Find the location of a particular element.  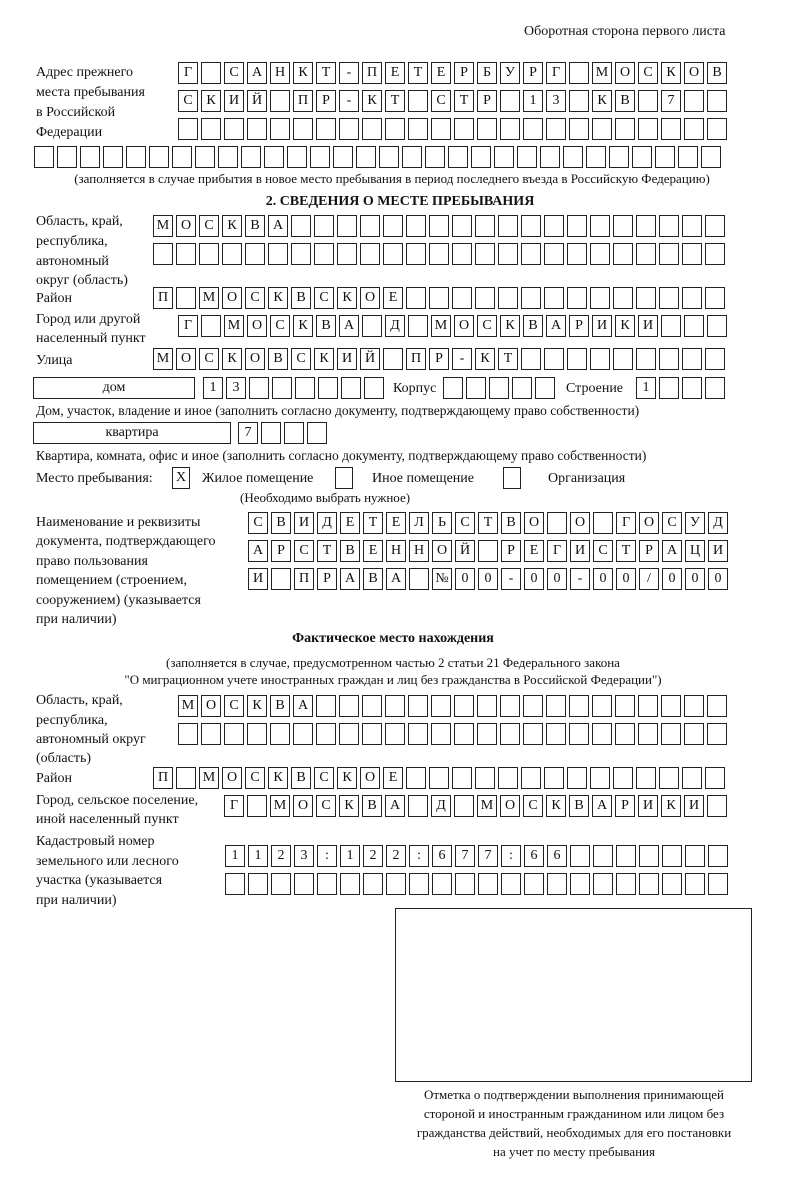

char-cell: - is located at coordinates (349, 73).